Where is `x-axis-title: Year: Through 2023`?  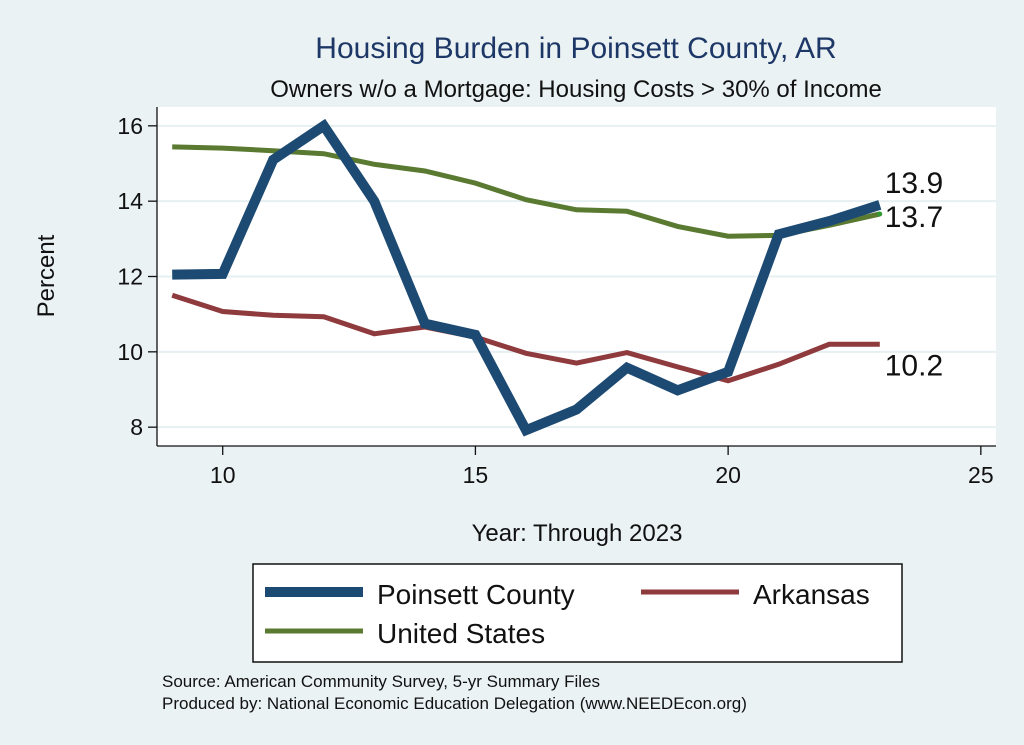
x-axis-title: Year: Through 2023 is located at coordinates (577, 533).